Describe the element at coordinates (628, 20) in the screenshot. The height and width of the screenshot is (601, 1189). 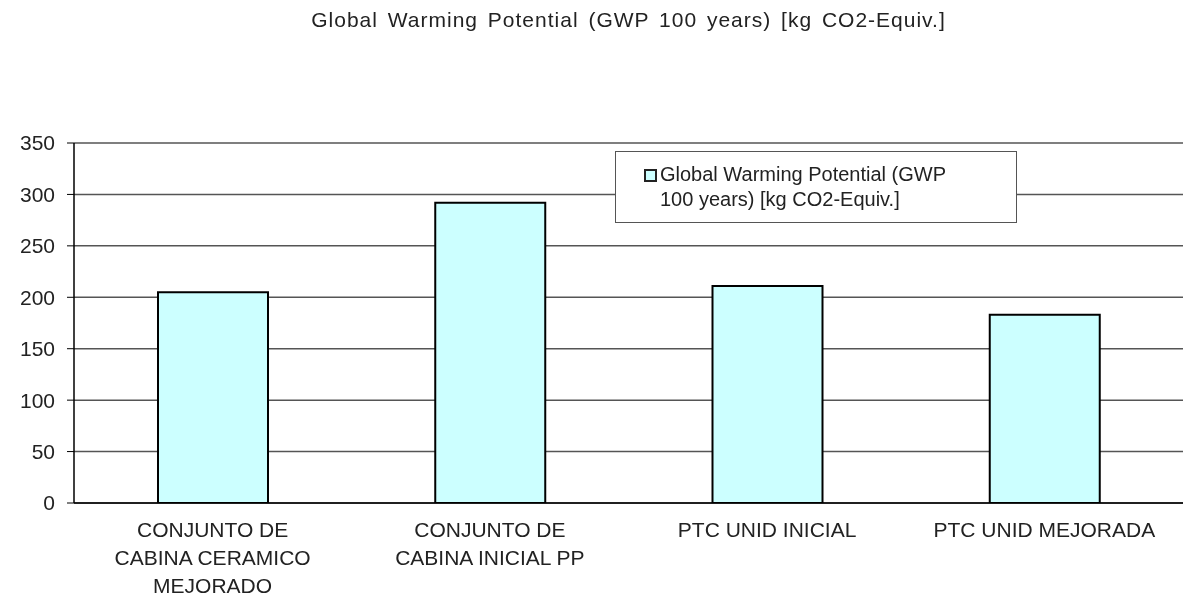
I see `chart-title: Global Warming Potential (GWP 100 years) [kg CO2-Equiv.]` at that location.